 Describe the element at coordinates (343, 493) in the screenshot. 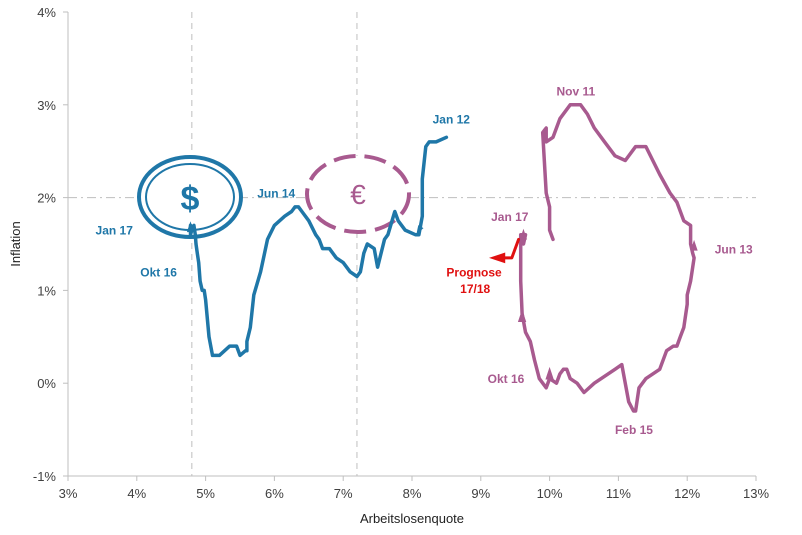

I see `x-tick-label: 7%` at that location.